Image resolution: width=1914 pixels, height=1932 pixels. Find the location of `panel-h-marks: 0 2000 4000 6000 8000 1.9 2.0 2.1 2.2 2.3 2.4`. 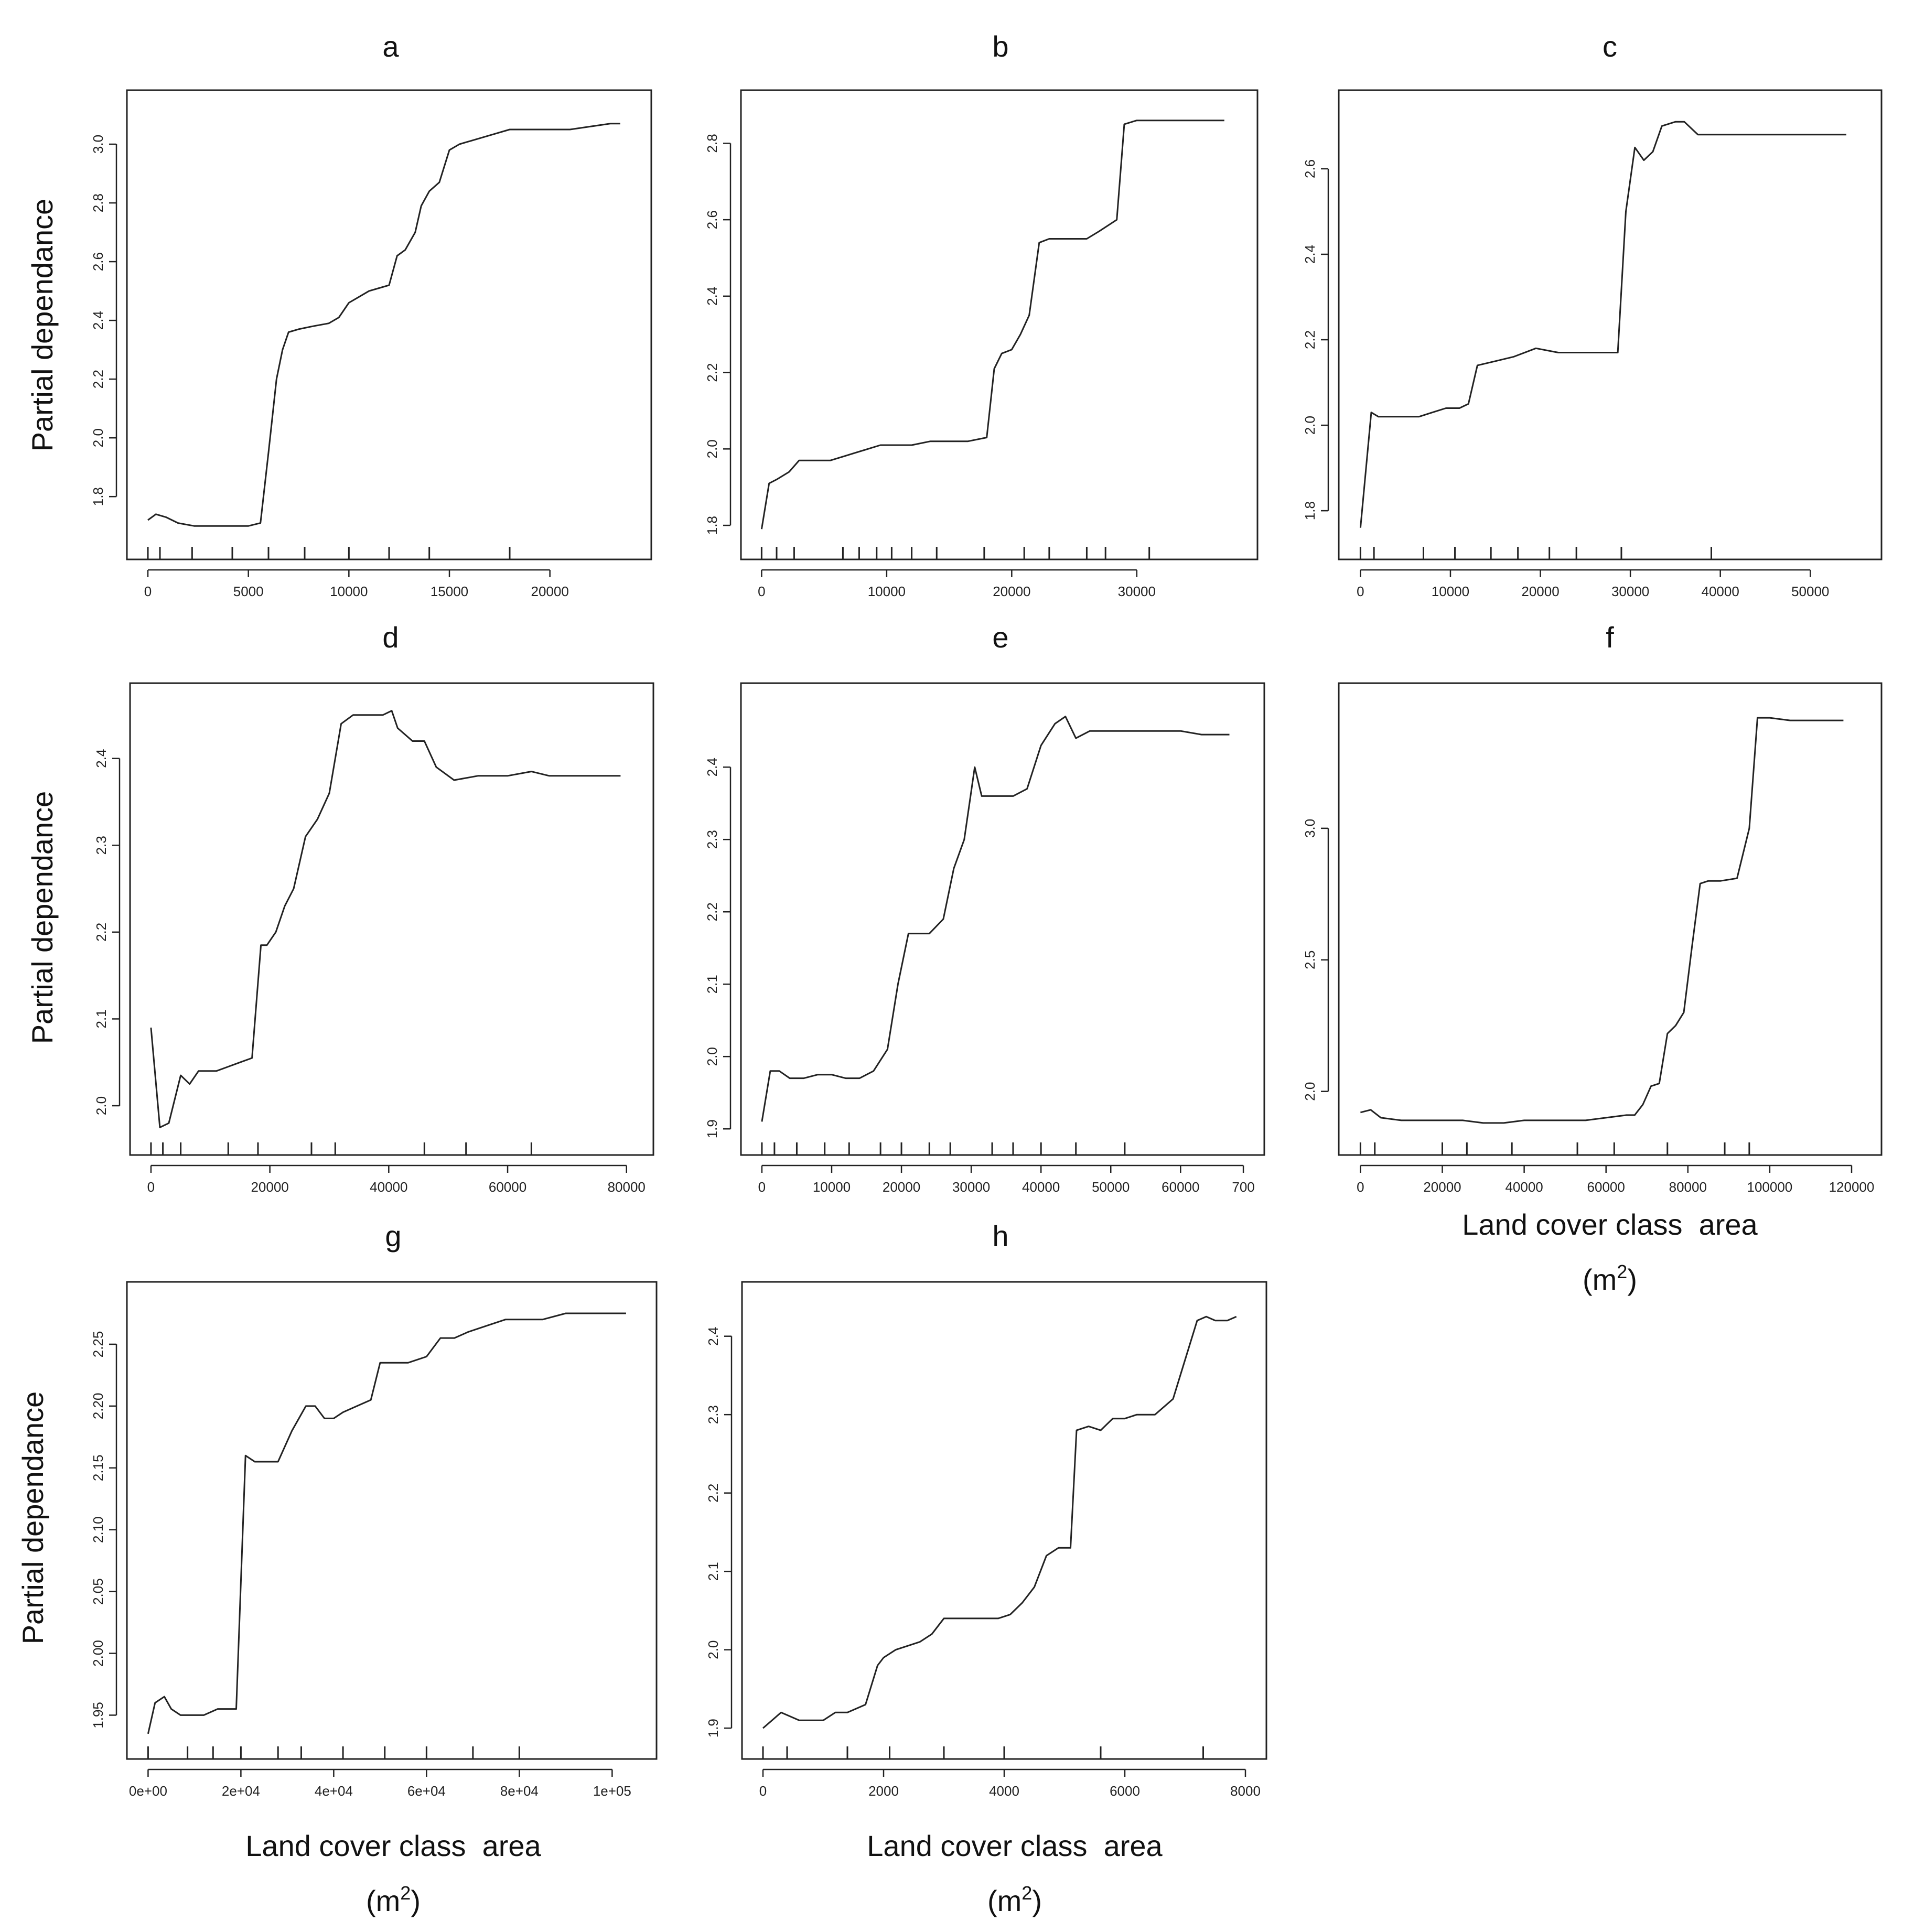

panel-h-marks: 0 2000 4000 6000 8000 1.9 2.0 2.1 2.2 2.3 2.4 is located at coordinates (983, 1557).